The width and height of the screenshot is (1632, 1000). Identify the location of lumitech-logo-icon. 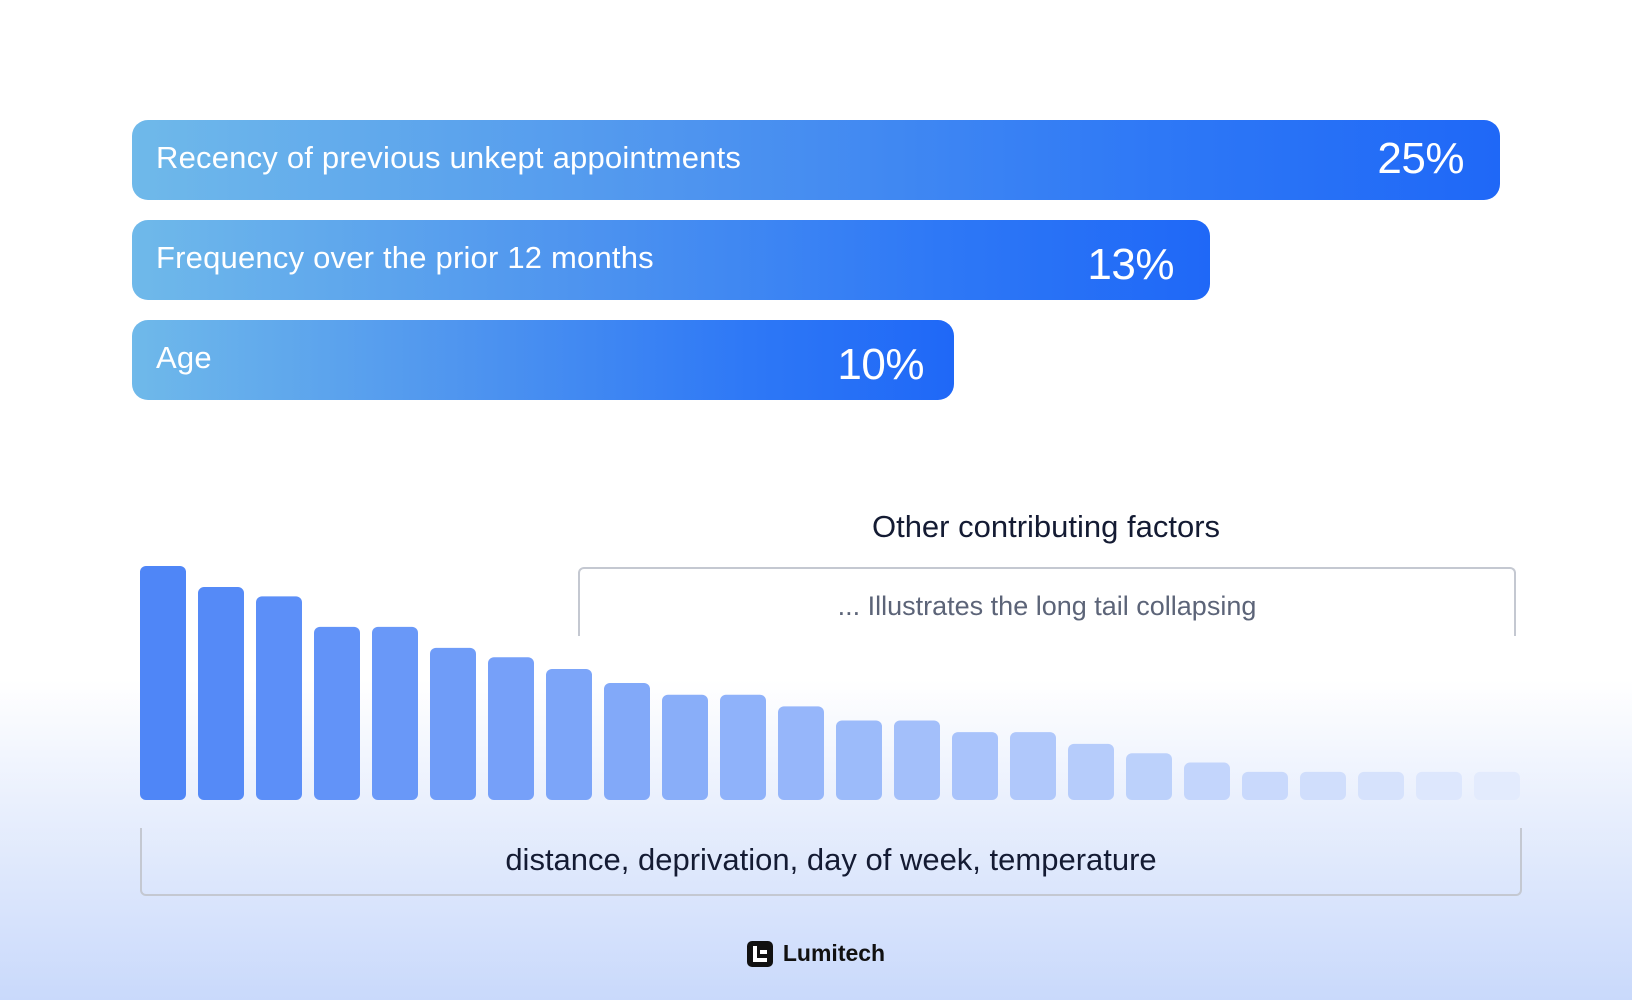
(759, 953).